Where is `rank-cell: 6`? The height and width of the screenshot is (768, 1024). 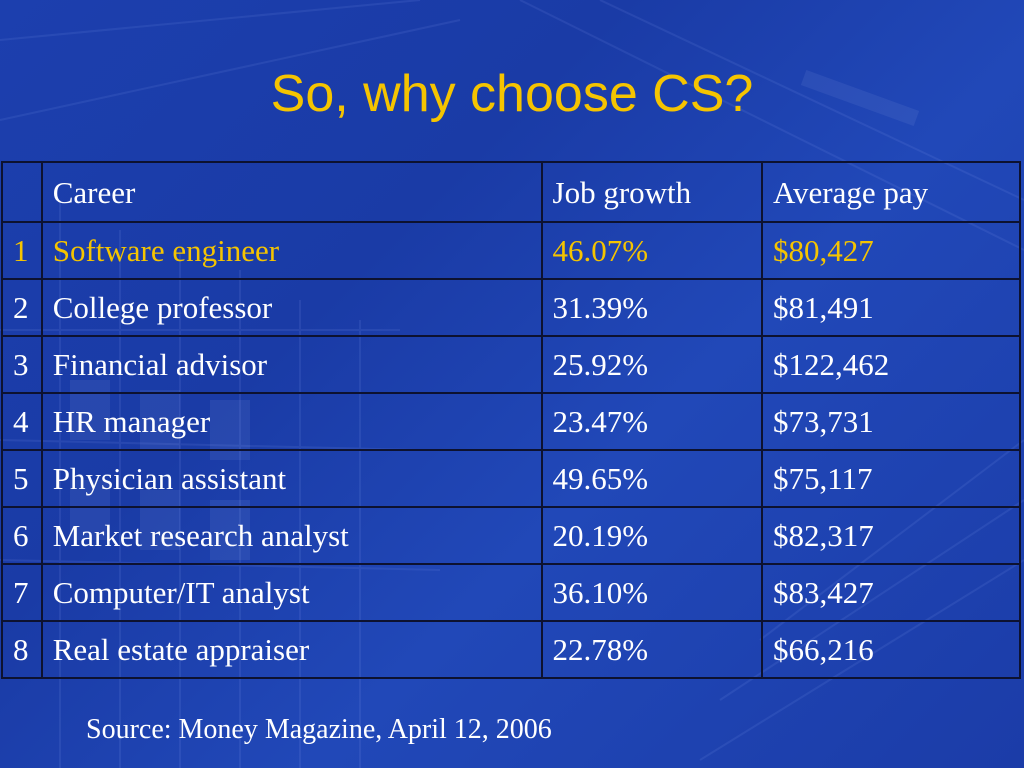 rank-cell: 6 is located at coordinates (22, 535).